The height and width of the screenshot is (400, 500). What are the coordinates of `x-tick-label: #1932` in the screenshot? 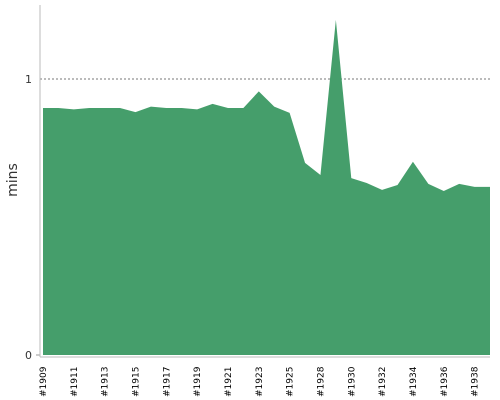 It's located at (383, 382).